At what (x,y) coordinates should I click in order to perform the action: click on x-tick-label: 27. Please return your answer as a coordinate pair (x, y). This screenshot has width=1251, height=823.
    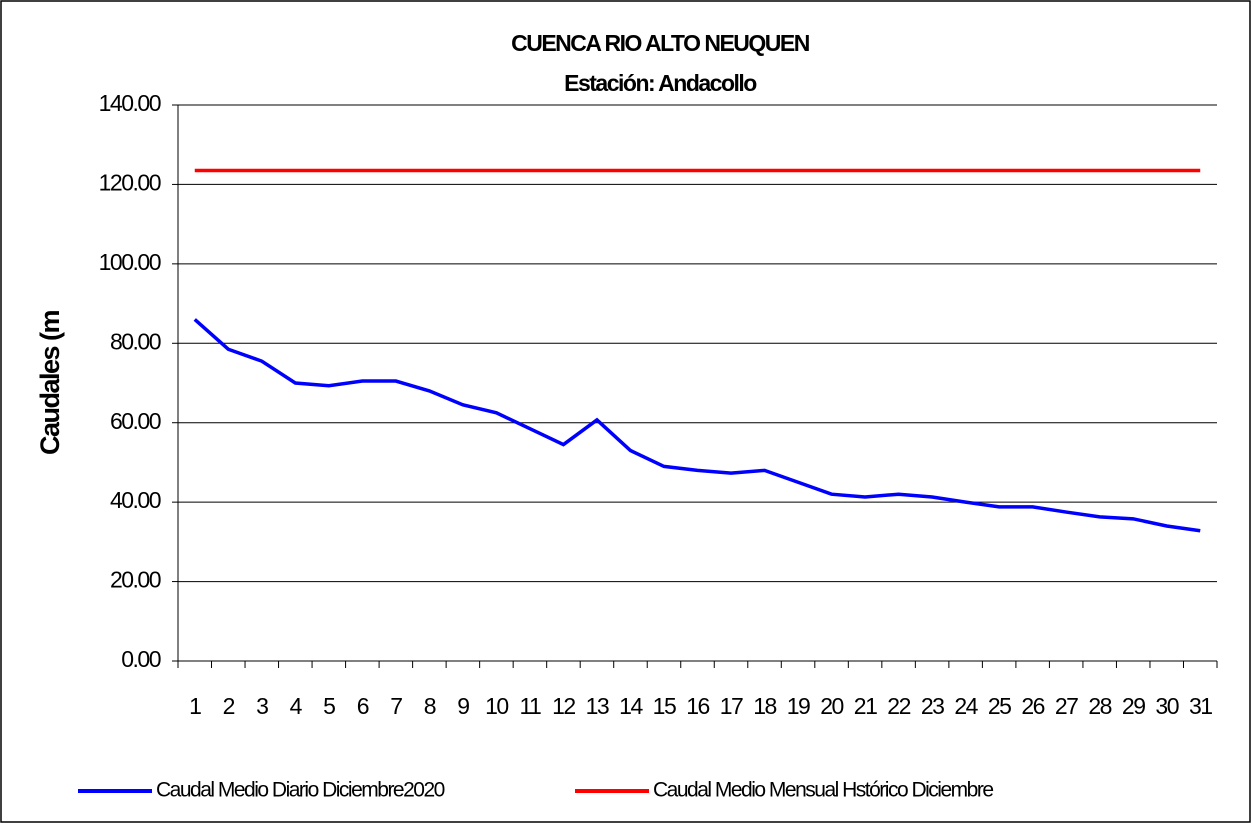
    Looking at the image, I should click on (1066, 706).